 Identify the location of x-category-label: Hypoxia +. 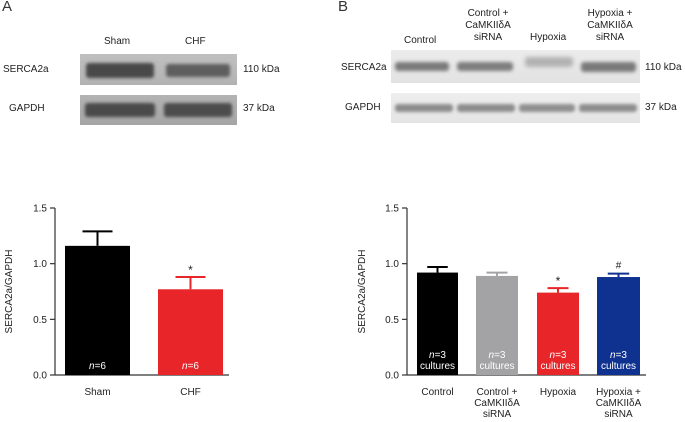
(618, 392).